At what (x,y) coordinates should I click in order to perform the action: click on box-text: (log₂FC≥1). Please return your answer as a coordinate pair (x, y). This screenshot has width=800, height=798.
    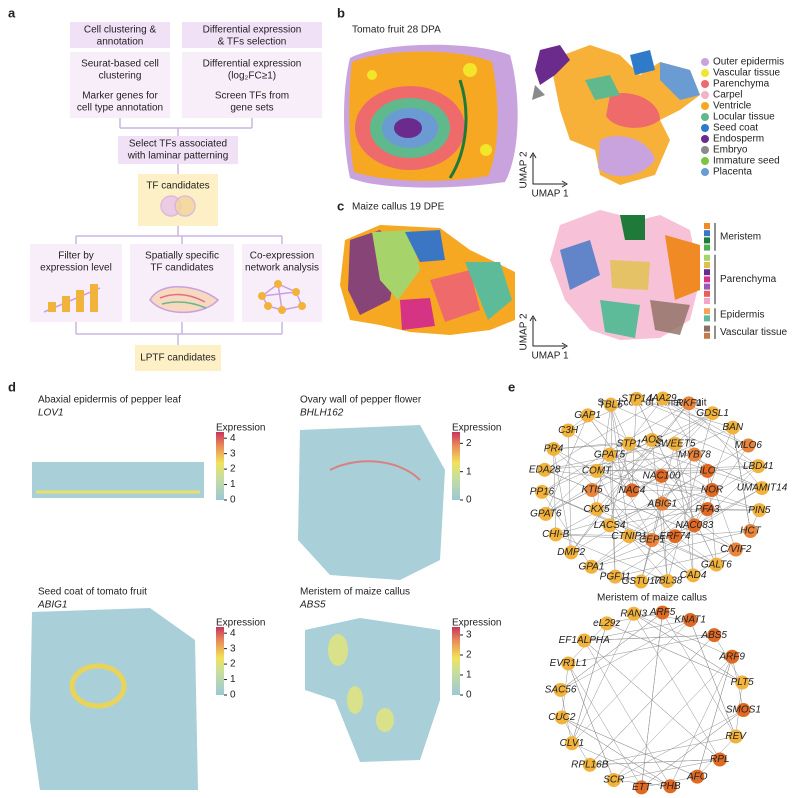
    Looking at the image, I should click on (252, 76).